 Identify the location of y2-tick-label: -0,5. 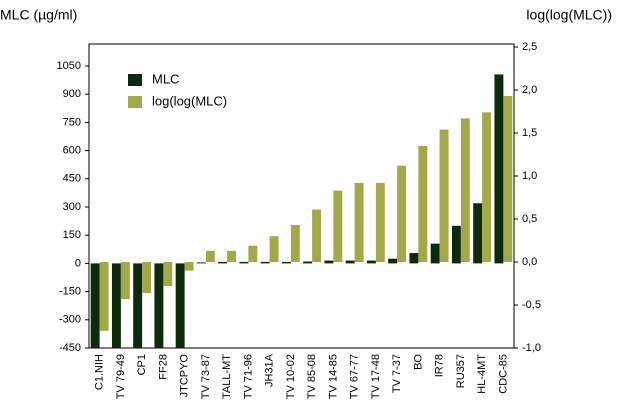
(531, 305).